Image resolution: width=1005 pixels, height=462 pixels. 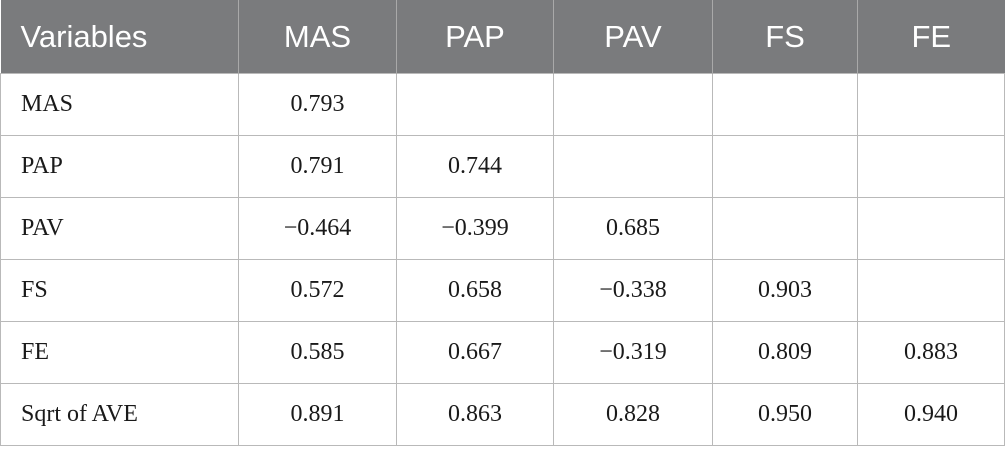 What do you see at coordinates (475, 352) in the screenshot?
I see `table-cell: 0.667` at bounding box center [475, 352].